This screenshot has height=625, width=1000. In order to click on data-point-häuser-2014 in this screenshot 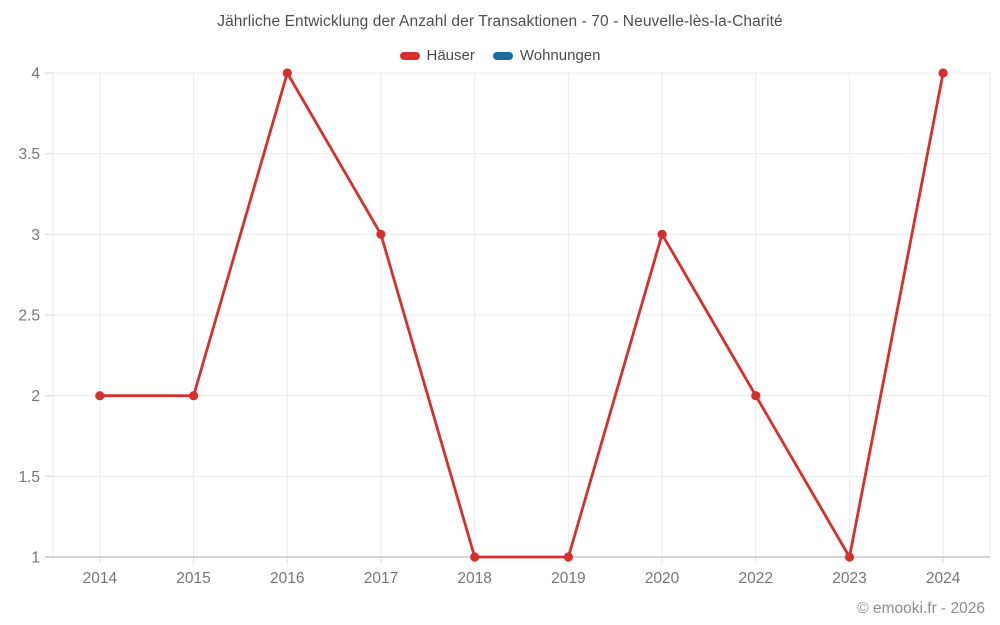, I will do `click(100, 396)`.